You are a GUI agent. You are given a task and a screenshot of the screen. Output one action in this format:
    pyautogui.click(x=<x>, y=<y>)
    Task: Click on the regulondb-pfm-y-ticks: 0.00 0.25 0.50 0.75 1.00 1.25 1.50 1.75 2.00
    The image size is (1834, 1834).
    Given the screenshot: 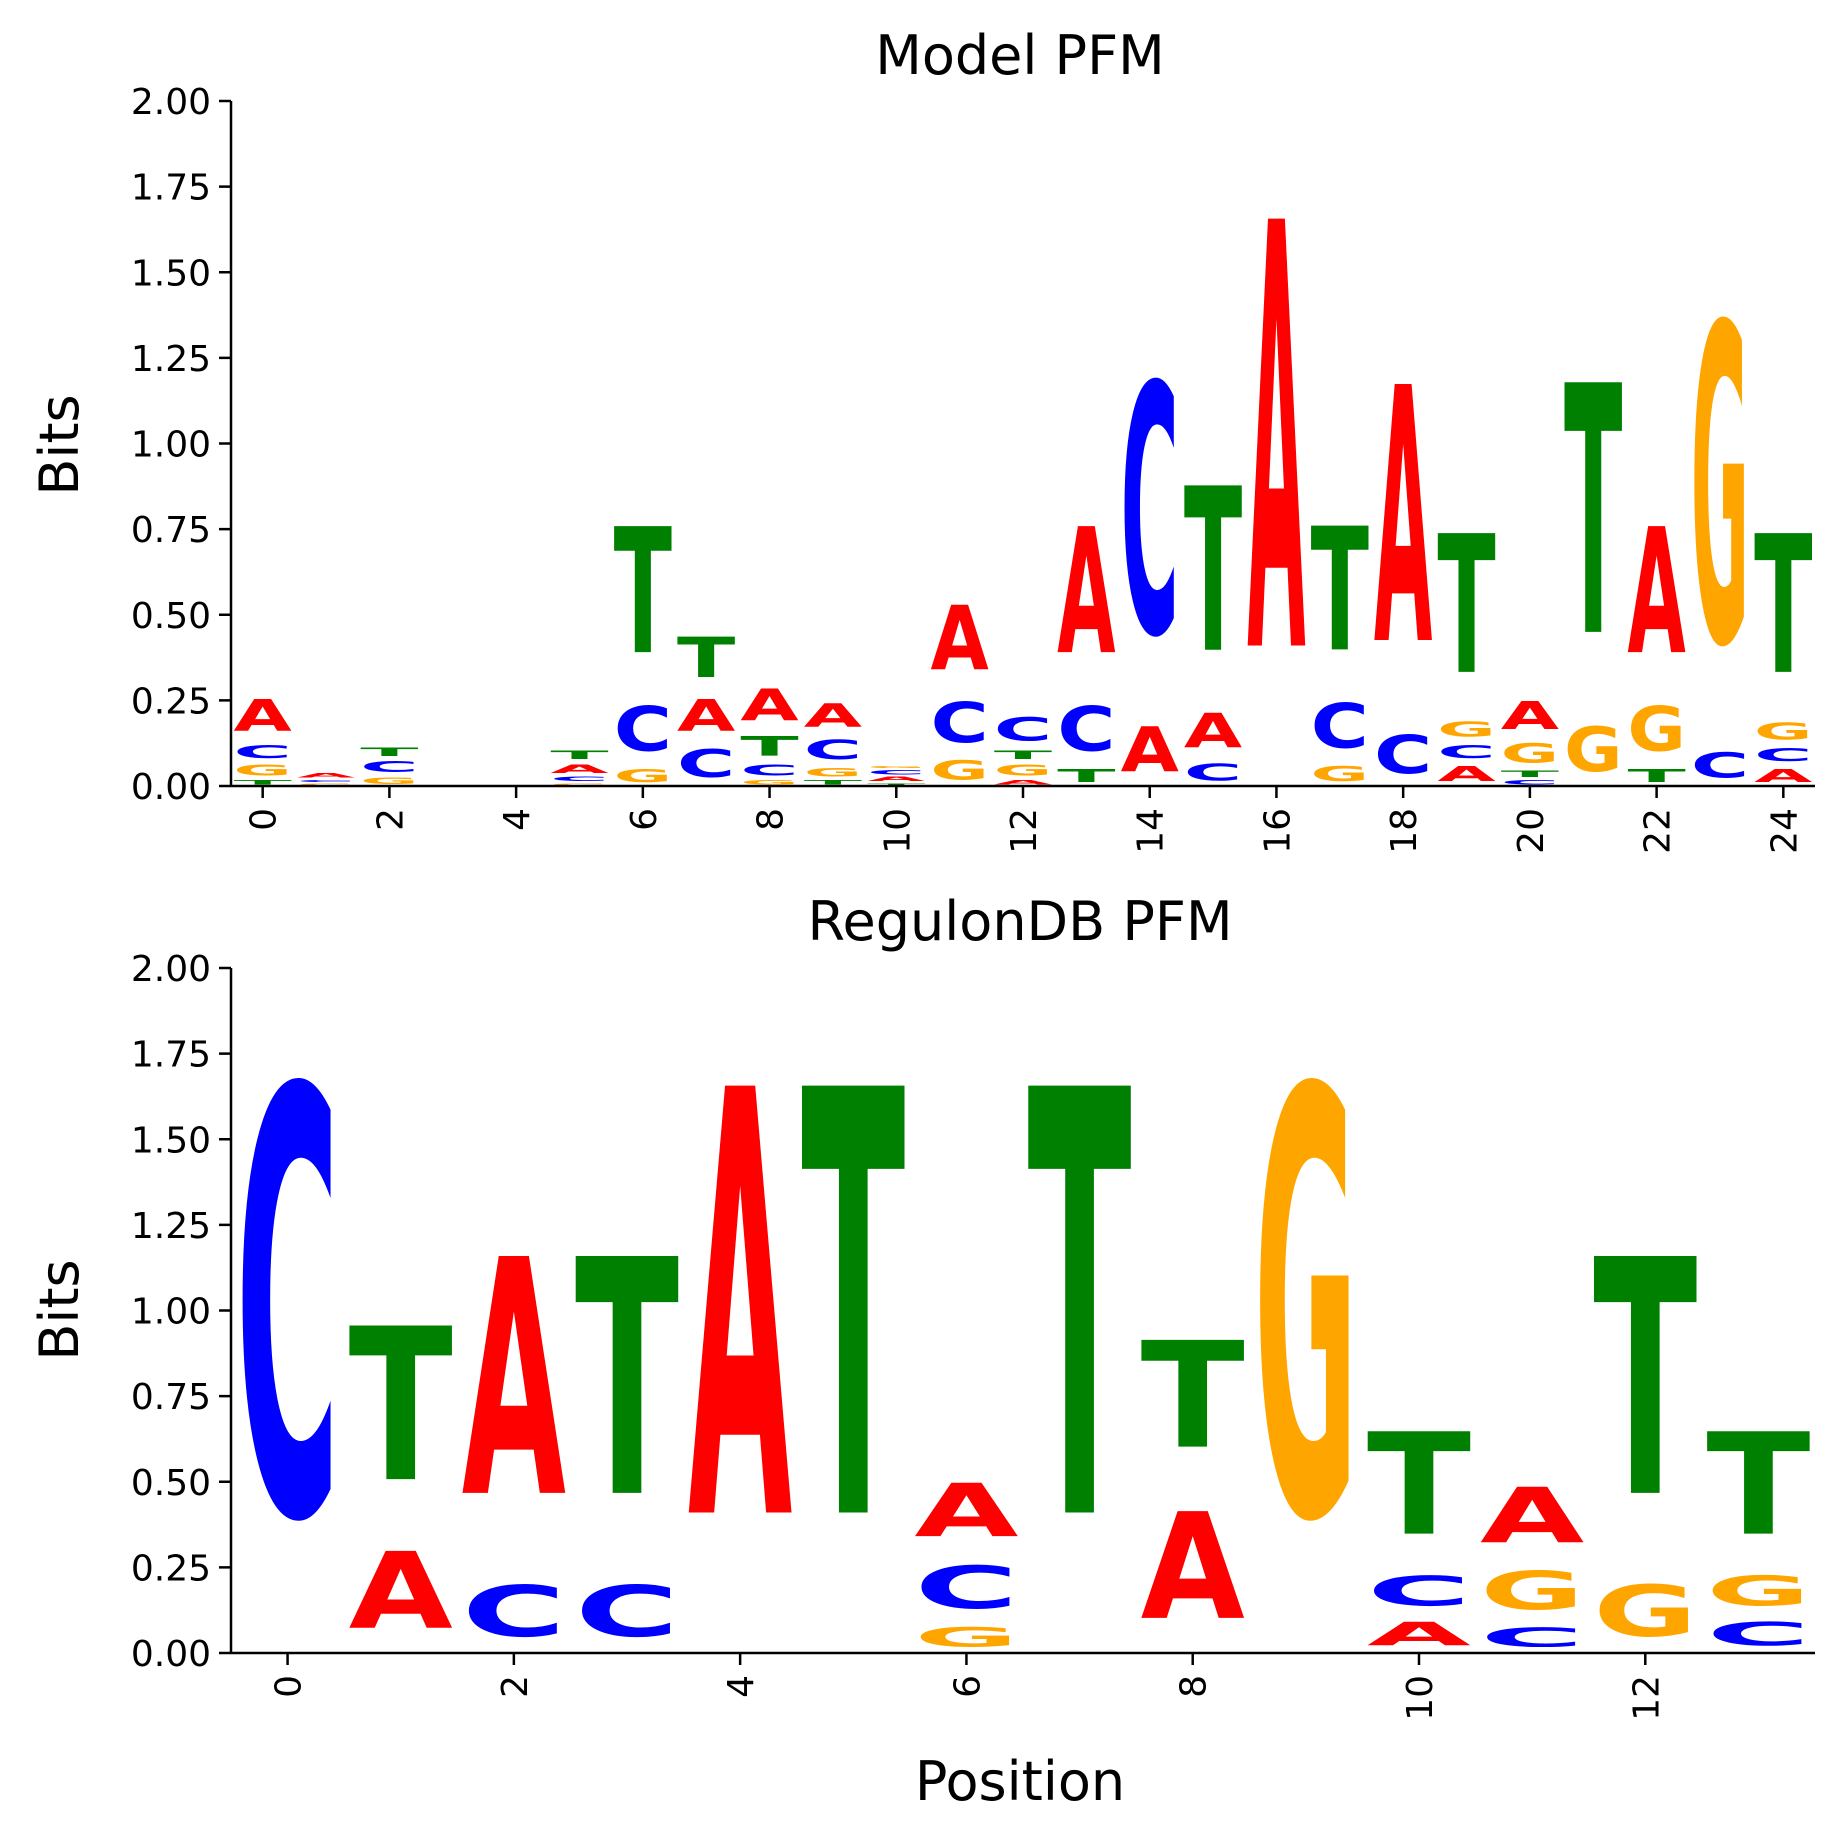 What is the action you would take?
    pyautogui.click(x=181, y=1312)
    